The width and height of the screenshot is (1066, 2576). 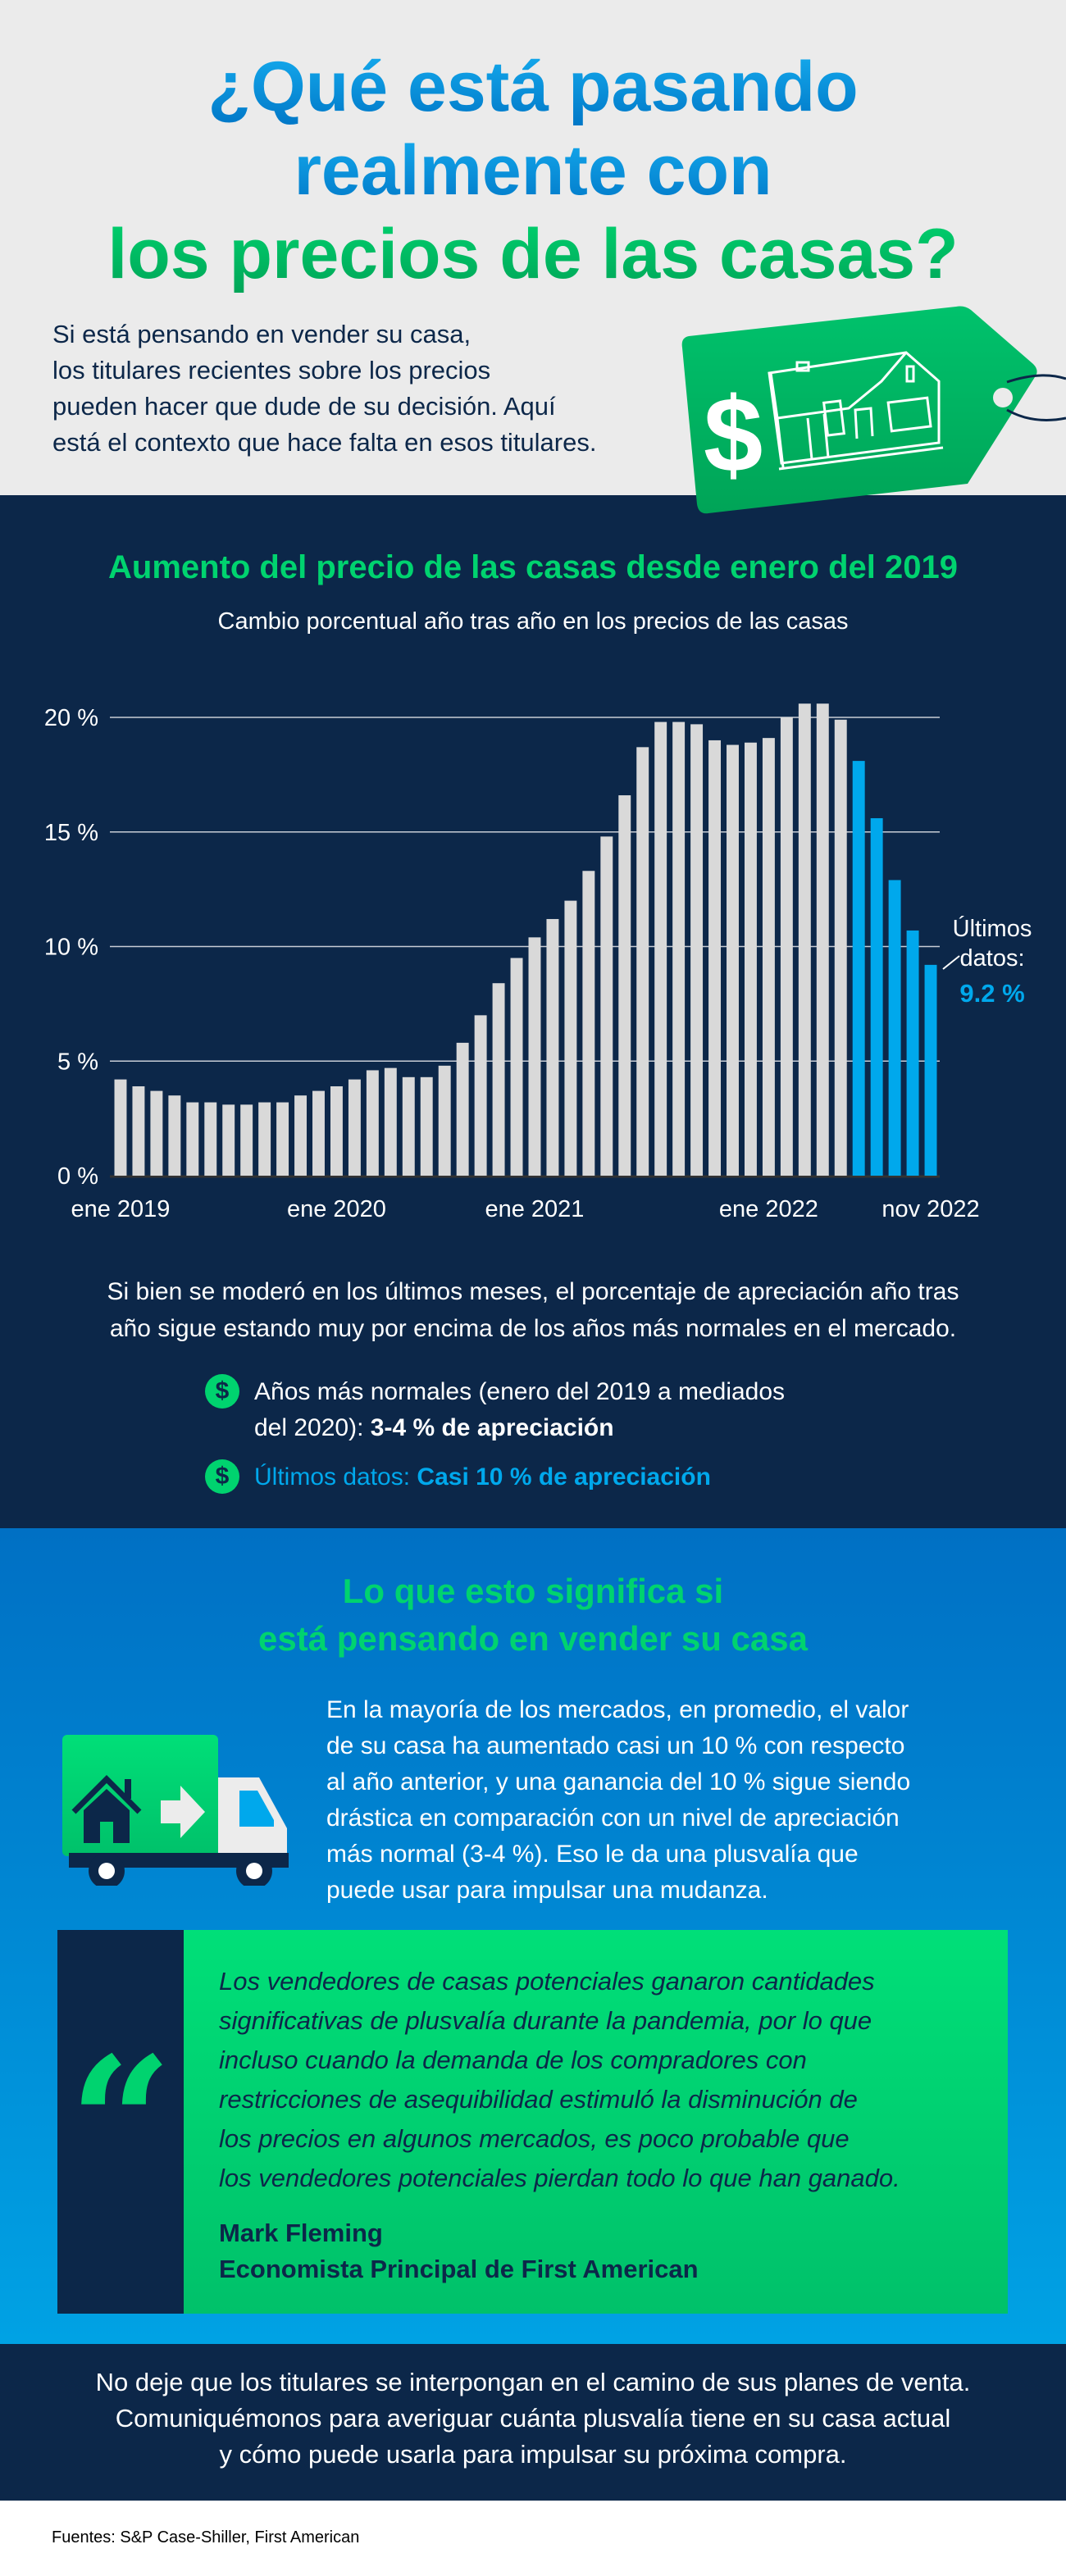 What do you see at coordinates (564, 1477) in the screenshot?
I see `bullet-emphasis: Casi 10 % de apreciación` at bounding box center [564, 1477].